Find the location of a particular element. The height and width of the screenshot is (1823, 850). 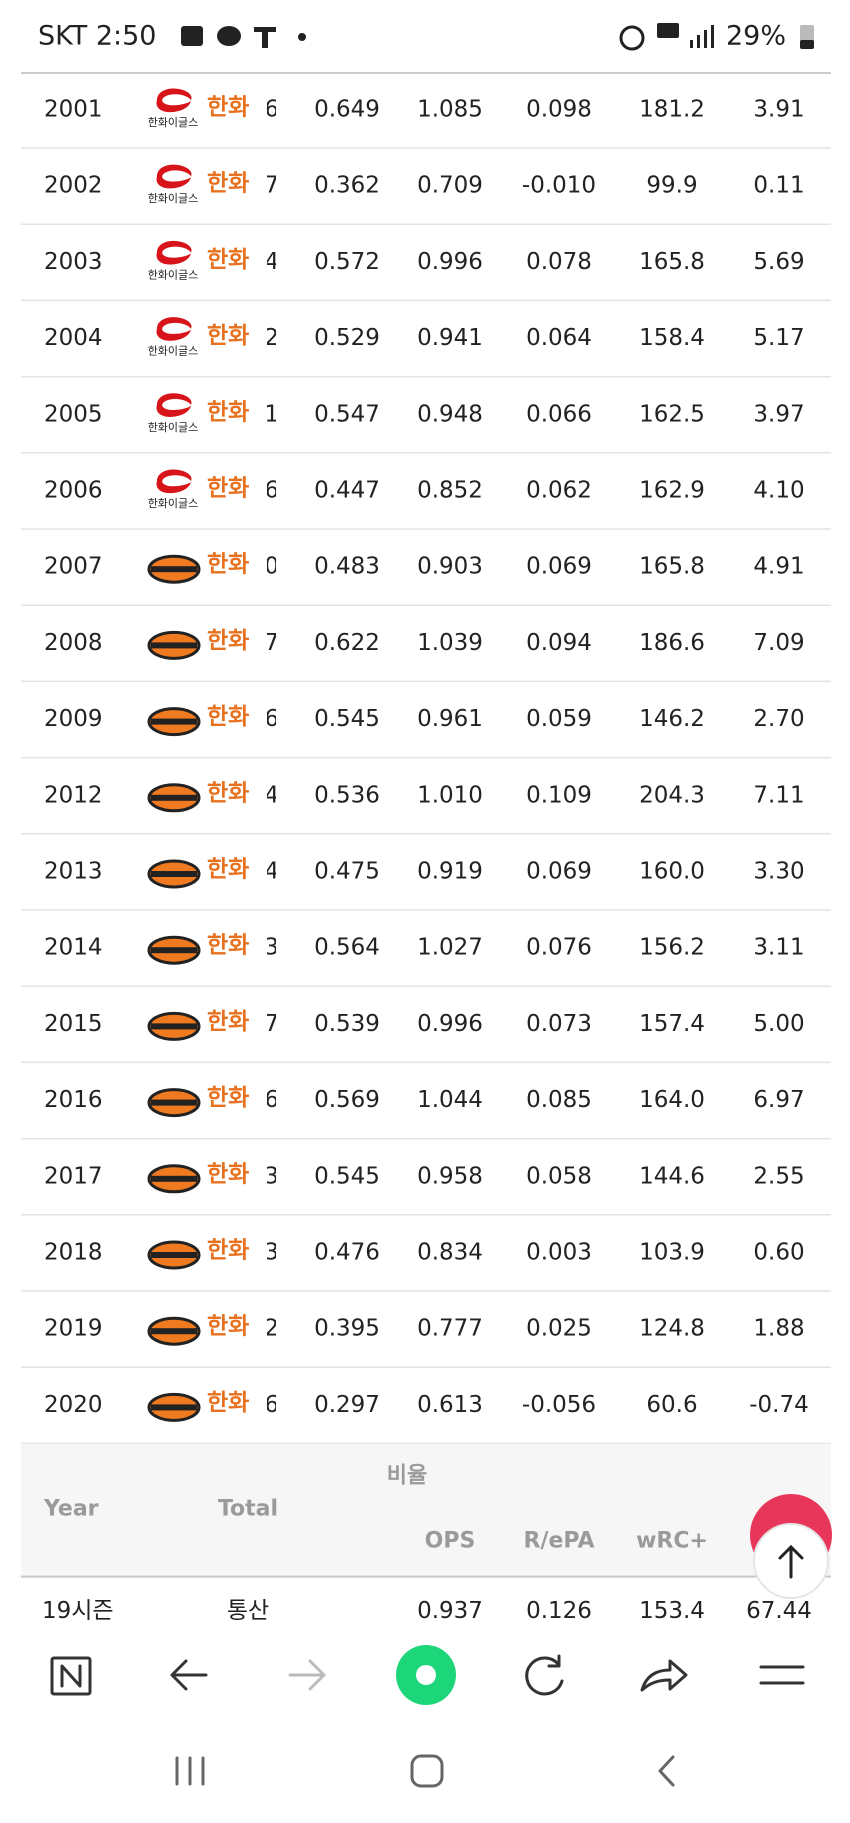

stat-cell: 1.044 is located at coordinates (450, 1100).